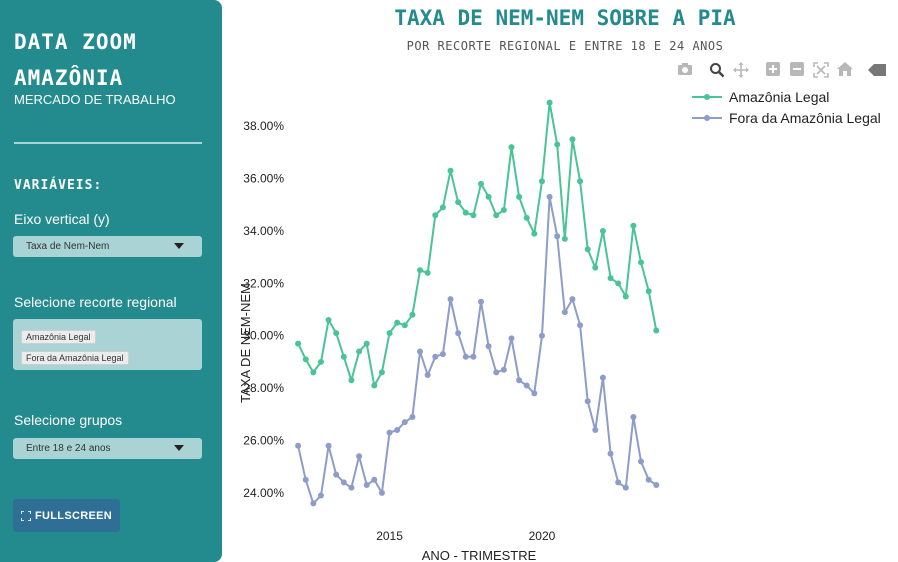 The image size is (898, 562). I want to click on plotly-logo-icon, so click(877, 71).